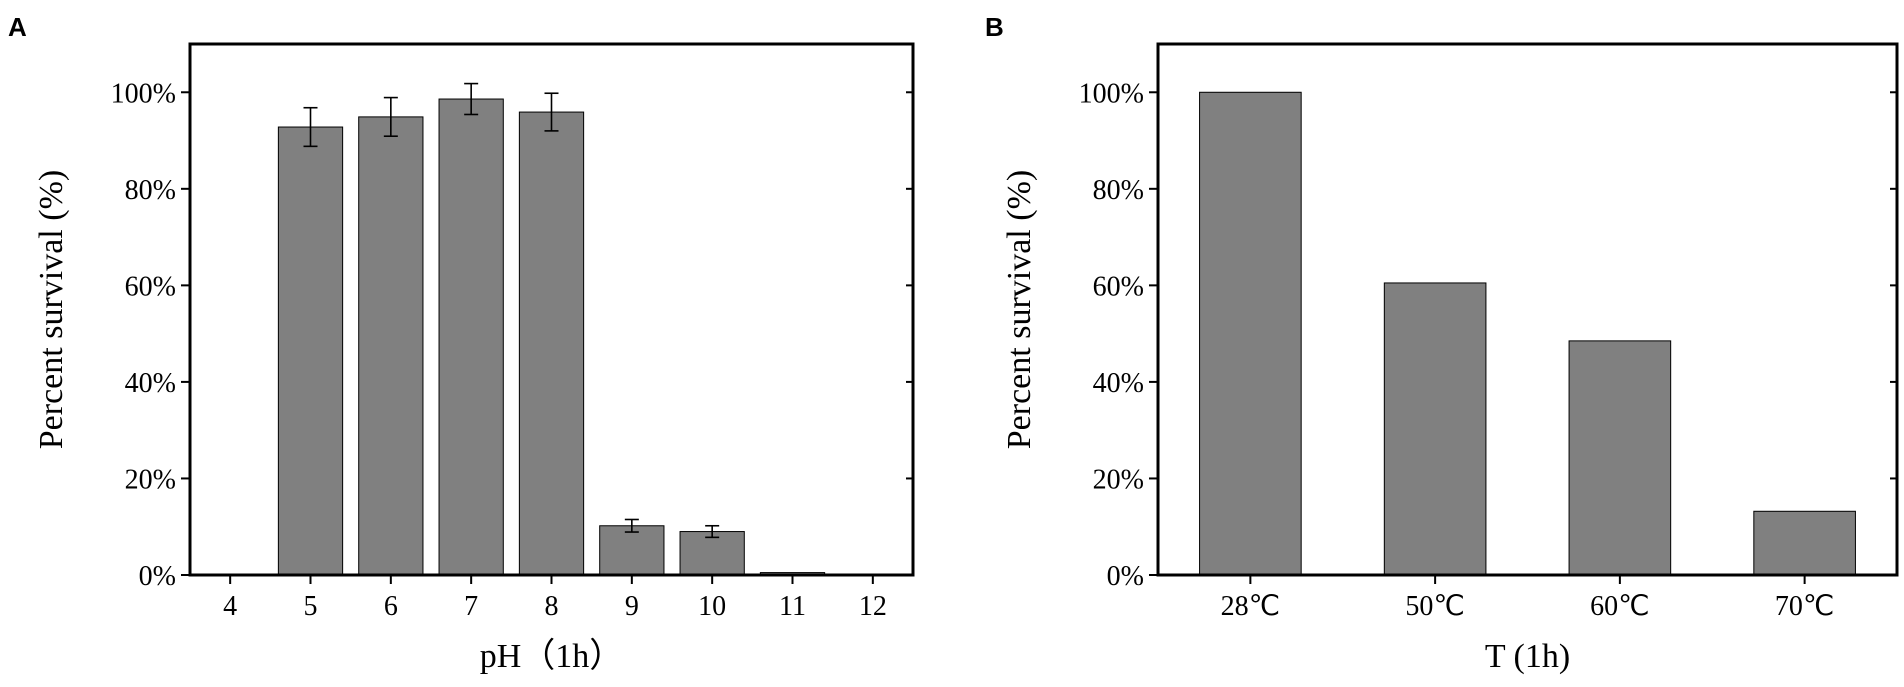 This screenshot has height=687, width=1904. What do you see at coordinates (471, 606) in the screenshot?
I see `x-tick-label: 7` at bounding box center [471, 606].